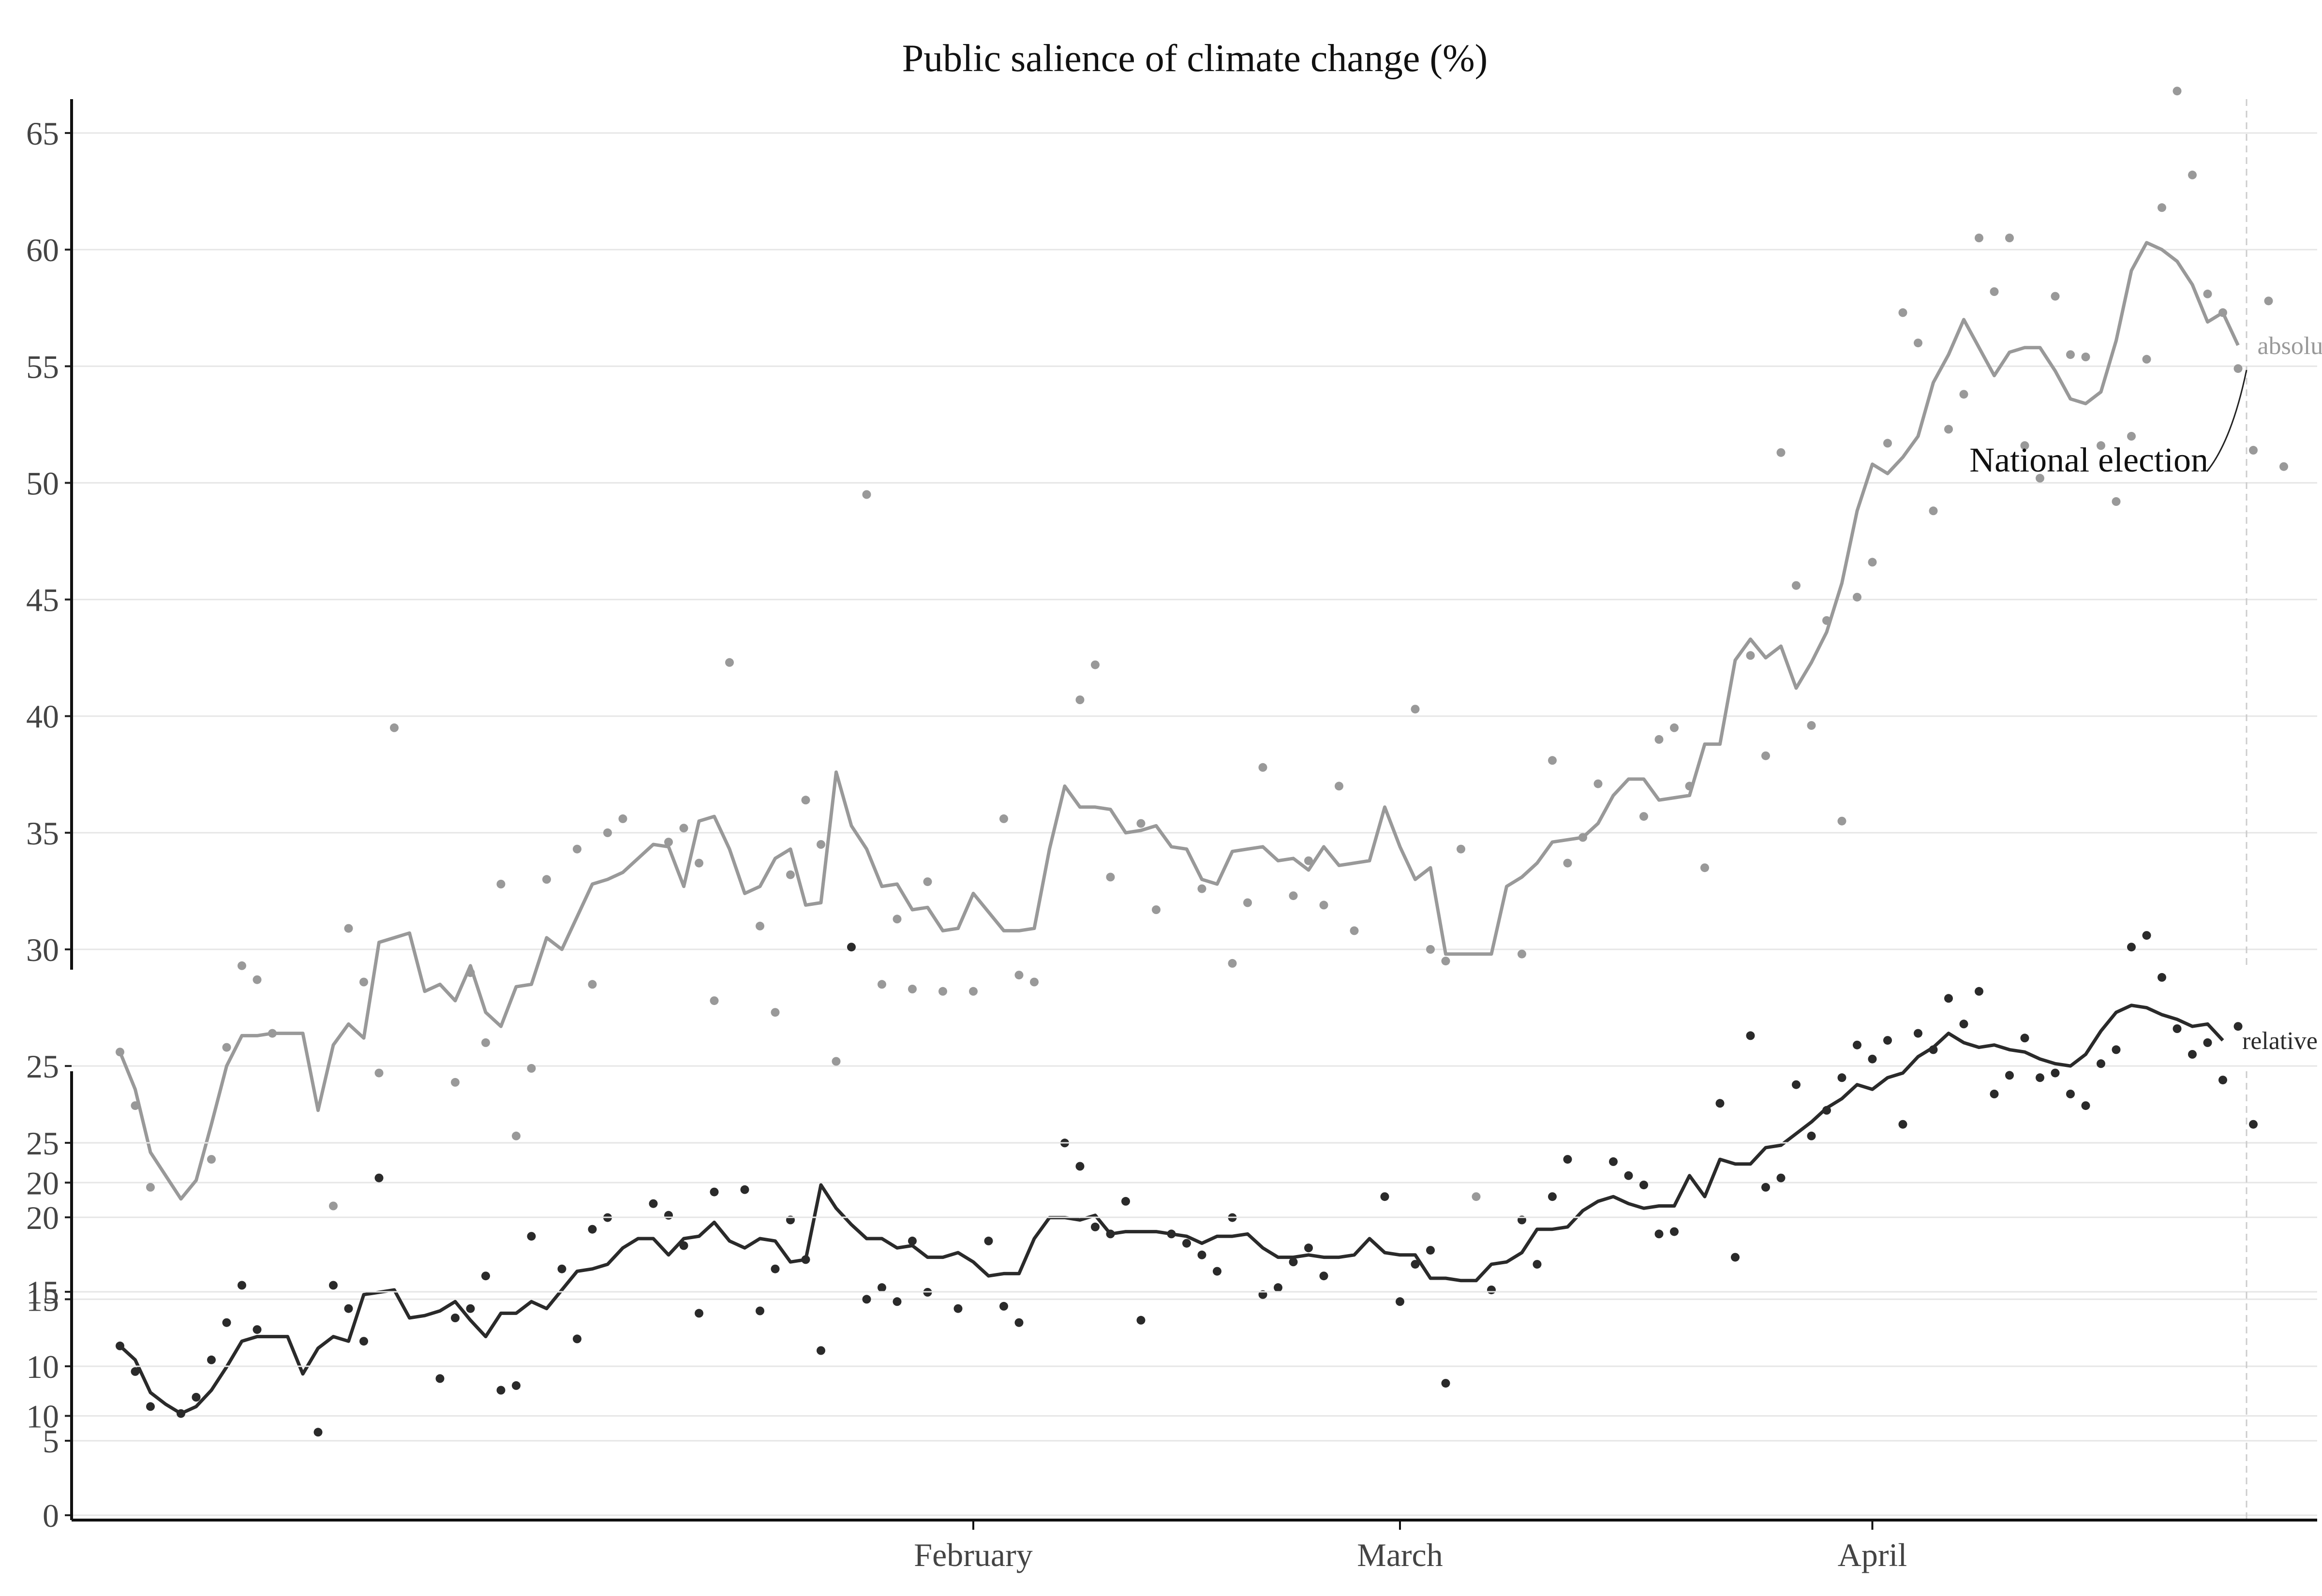  What do you see at coordinates (1195, 58) in the screenshot?
I see `chart-title: Public salience of climate change (%)` at bounding box center [1195, 58].